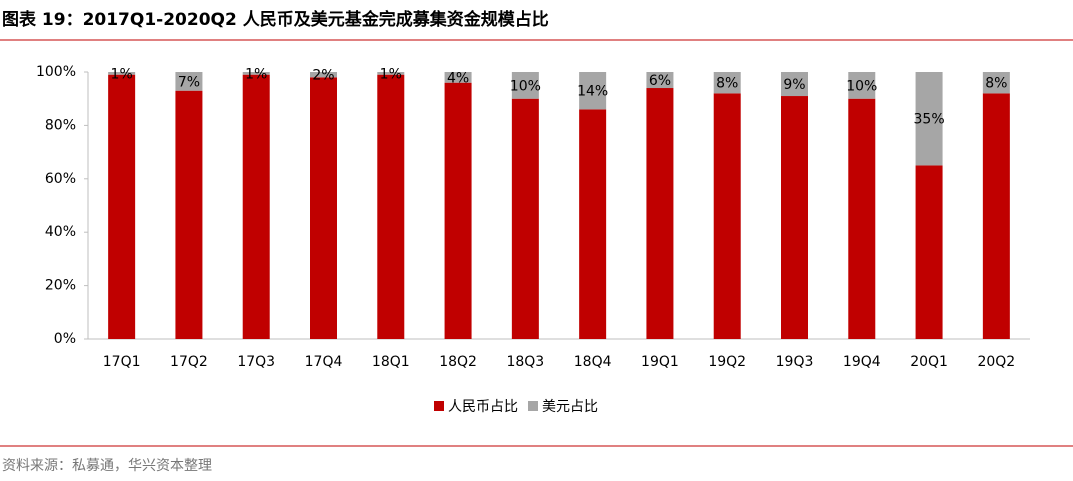 The image size is (1073, 481). Describe the element at coordinates (593, 362) in the screenshot. I see `x-tick-label: 18Q4` at that location.